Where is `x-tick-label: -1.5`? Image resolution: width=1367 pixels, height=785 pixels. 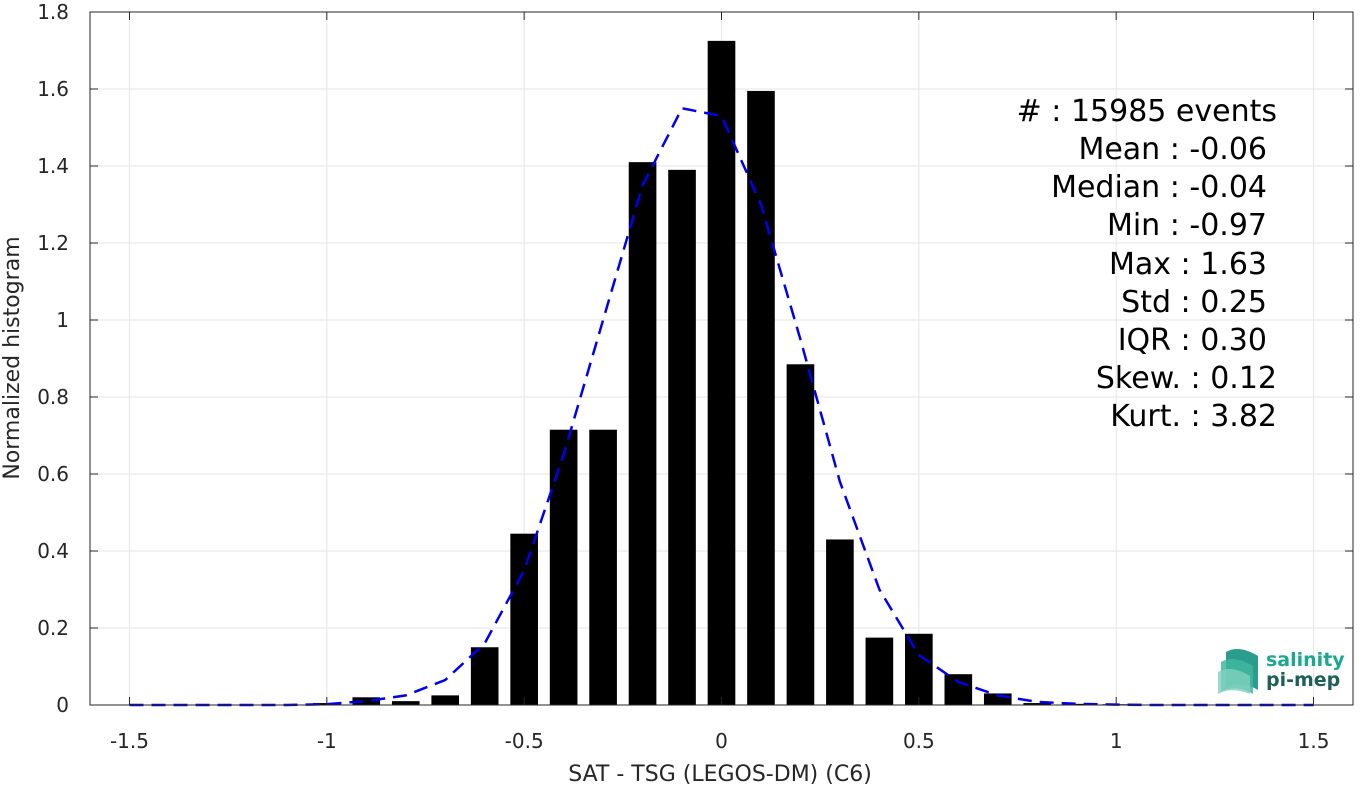
x-tick-label: -1.5 is located at coordinates (129, 741).